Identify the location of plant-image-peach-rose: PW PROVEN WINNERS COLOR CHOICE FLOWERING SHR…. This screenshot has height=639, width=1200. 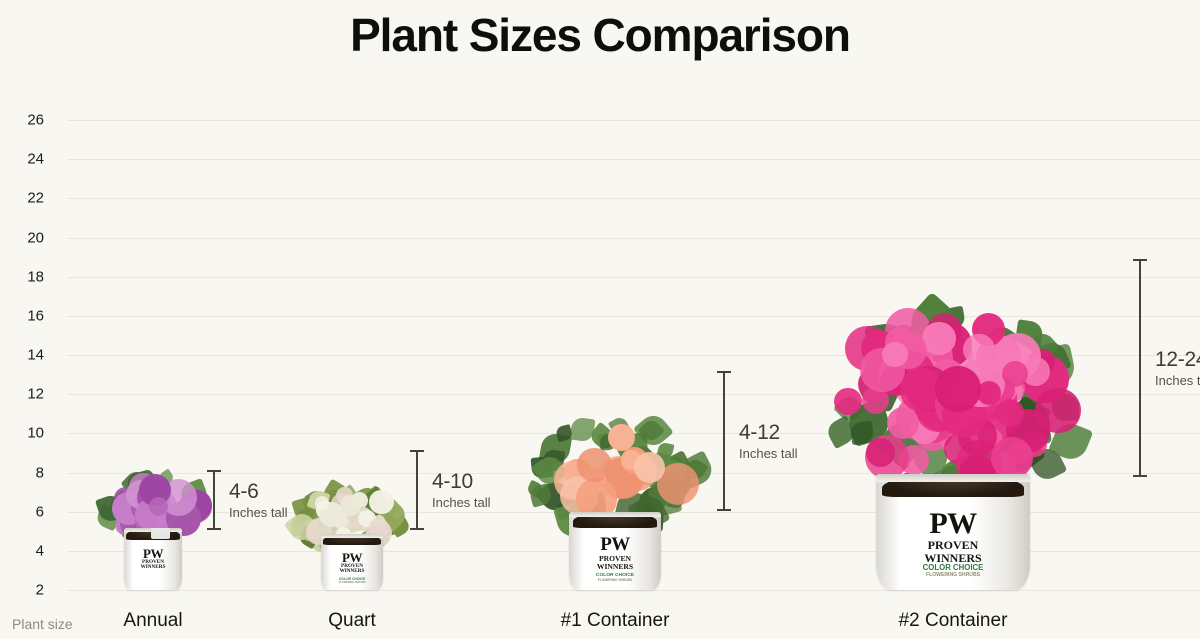
(621, 500).